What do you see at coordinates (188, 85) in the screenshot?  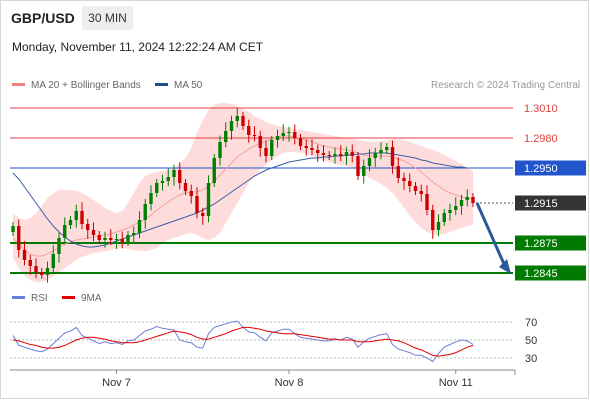 I see `legend-ma50-label: MA 50` at bounding box center [188, 85].